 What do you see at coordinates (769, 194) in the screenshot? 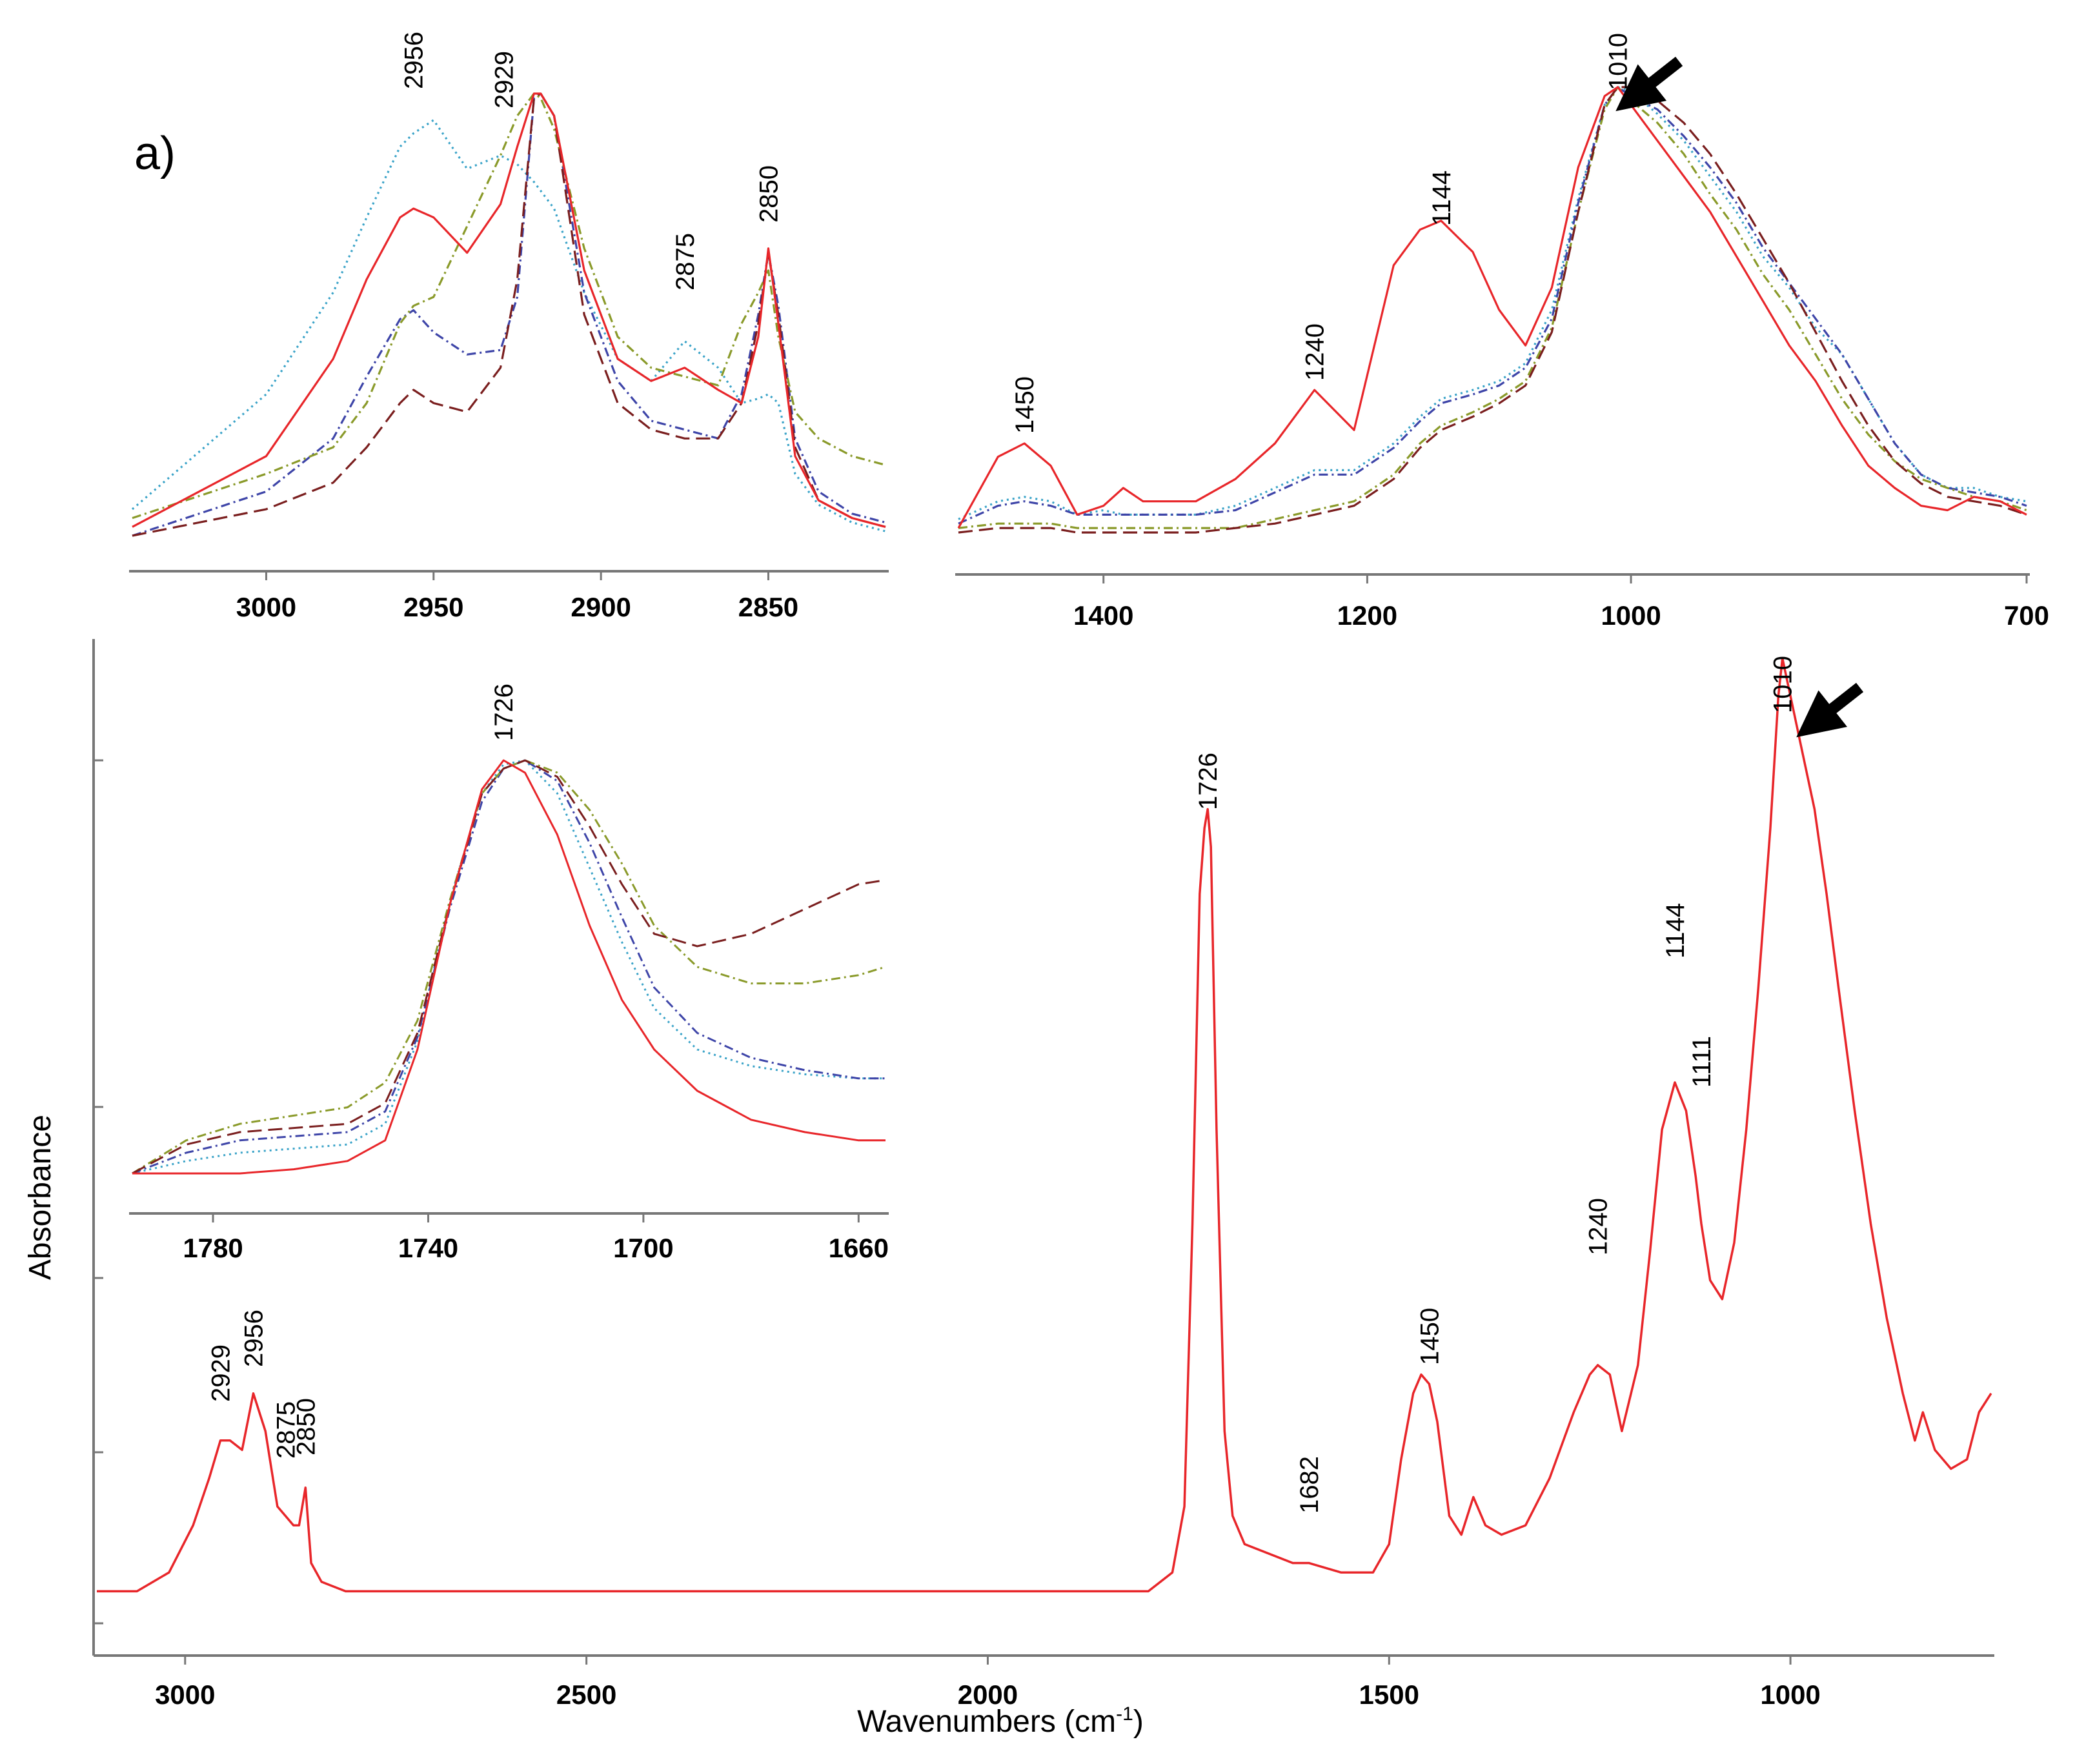
I see `ch_region-peak-label: 2850` at bounding box center [769, 194].